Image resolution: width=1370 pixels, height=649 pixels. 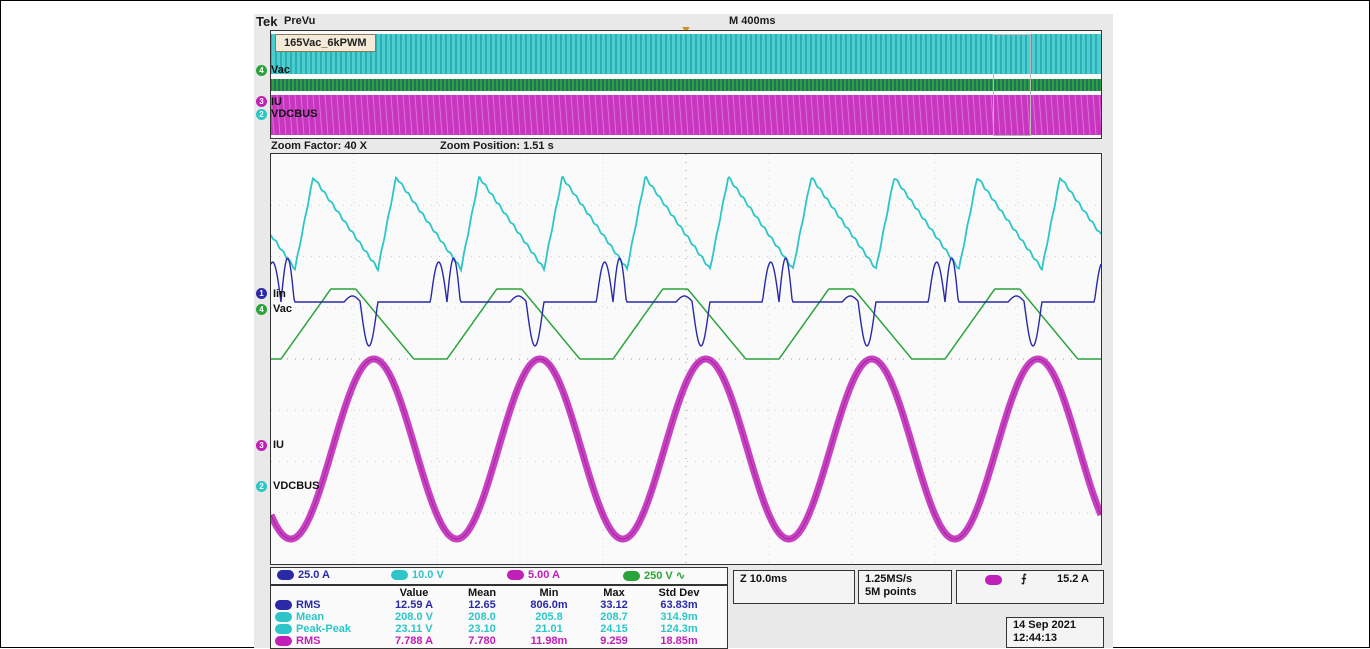 I want to click on measurement-cell: 24.15, so click(x=614, y=629).